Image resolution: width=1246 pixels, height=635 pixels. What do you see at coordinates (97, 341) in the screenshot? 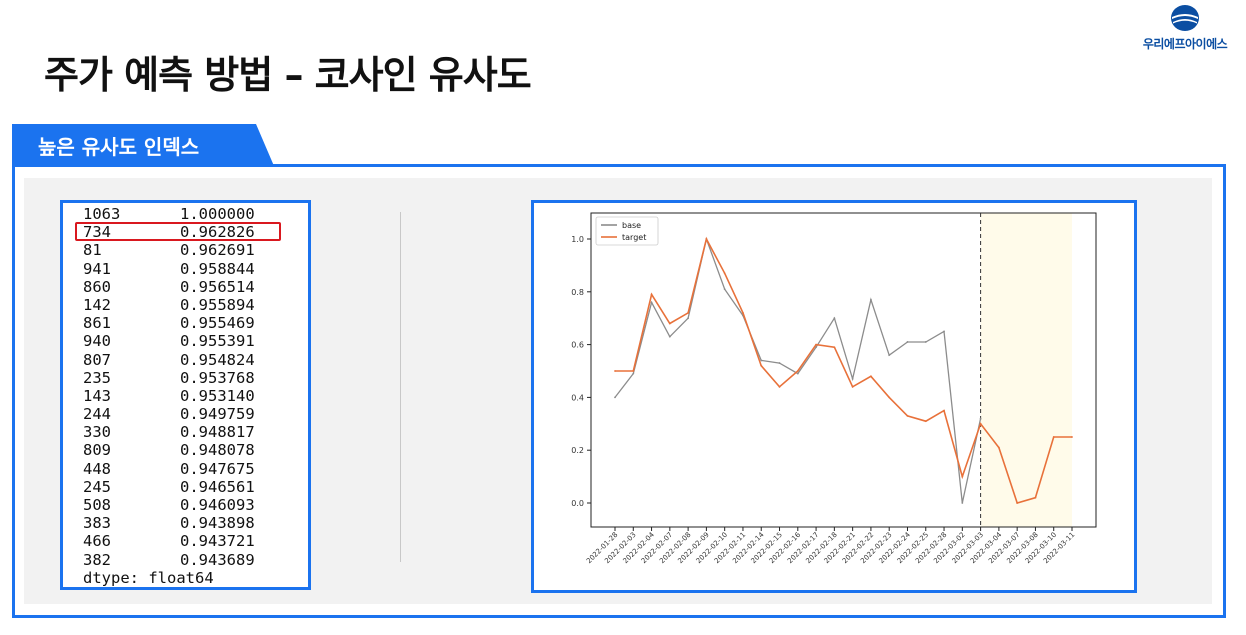
I see `series-index: 940` at bounding box center [97, 341].